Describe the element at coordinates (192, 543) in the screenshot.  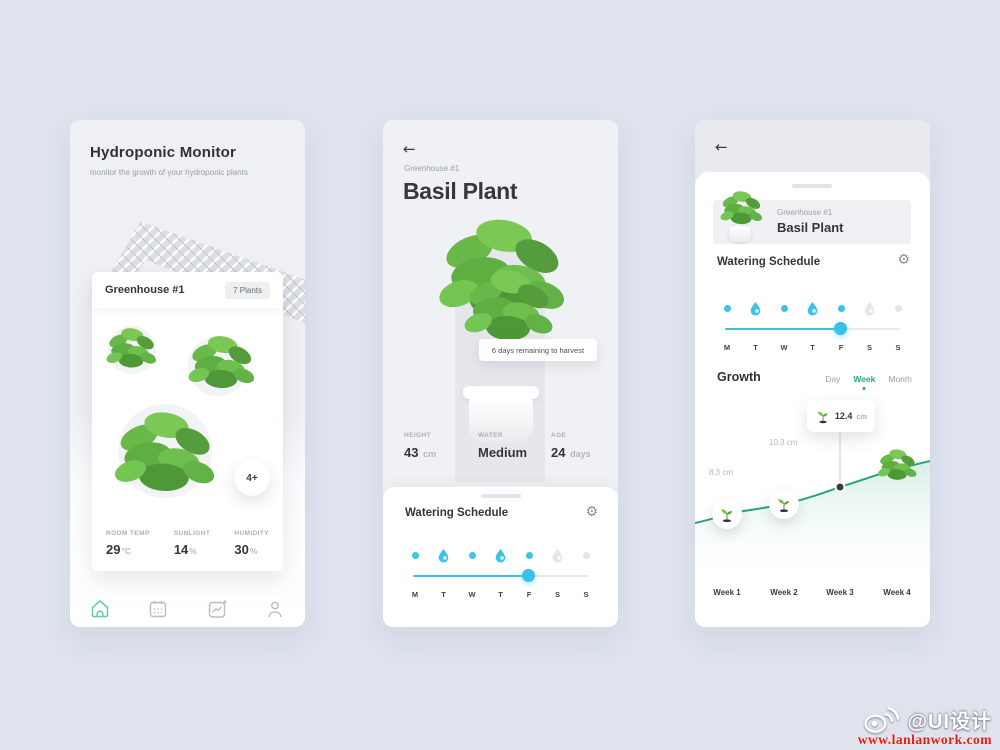
I see `stat-sunlight: SUNLIGHT 14%` at that location.